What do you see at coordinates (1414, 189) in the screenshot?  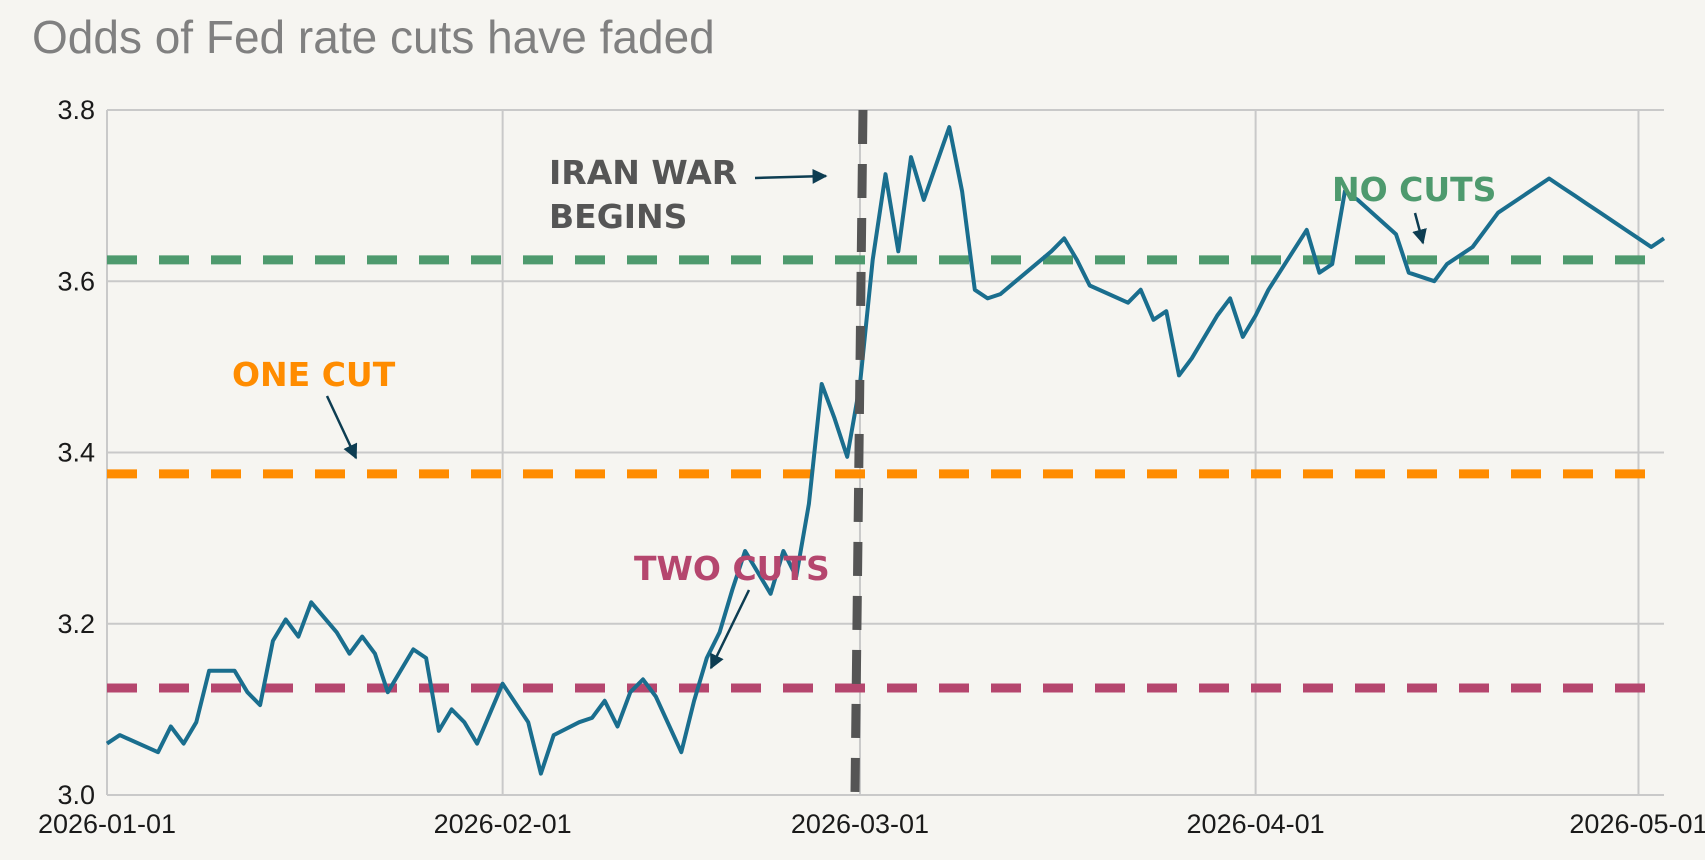 I see `label-no-cuts: NO CUTS` at bounding box center [1414, 189].